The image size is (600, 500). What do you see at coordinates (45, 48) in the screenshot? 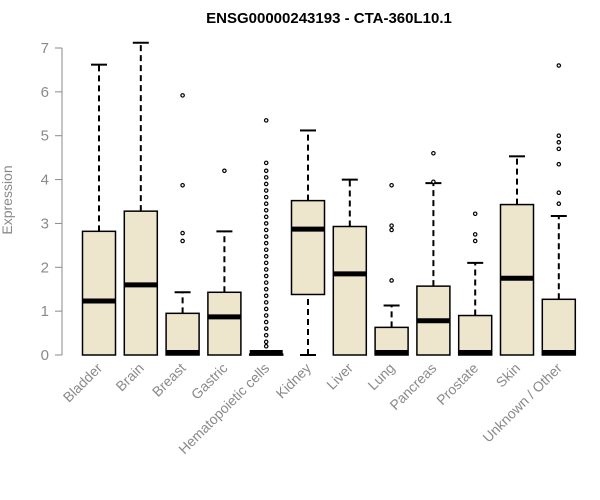
I see `y-tick-label: 7` at bounding box center [45, 48].